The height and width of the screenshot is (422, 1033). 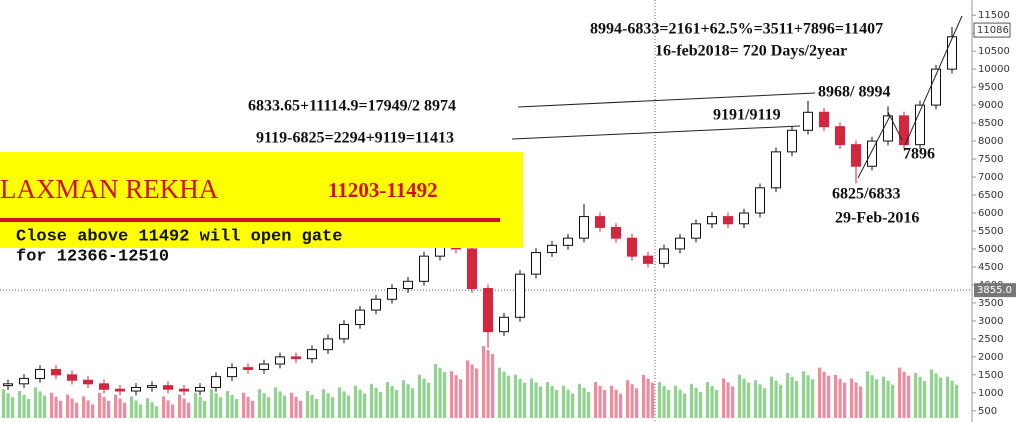 What do you see at coordinates (987, 411) in the screenshot?
I see `y-tick-label: 500` at bounding box center [987, 411].